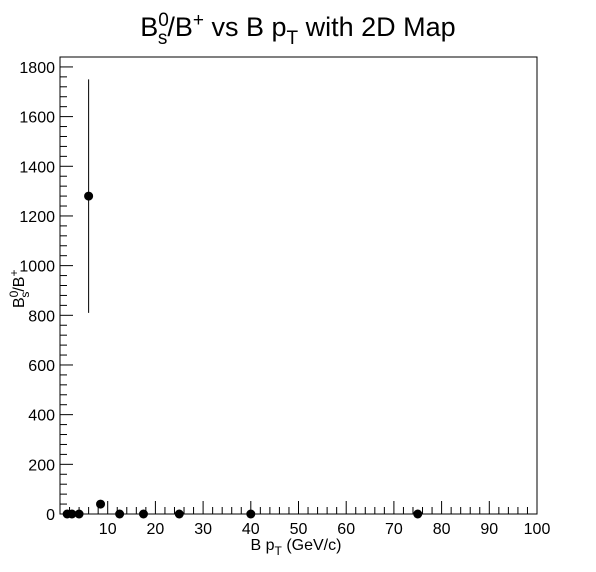  What do you see at coordinates (537, 529) in the screenshot?
I see `x-tick-label: 100` at bounding box center [537, 529].